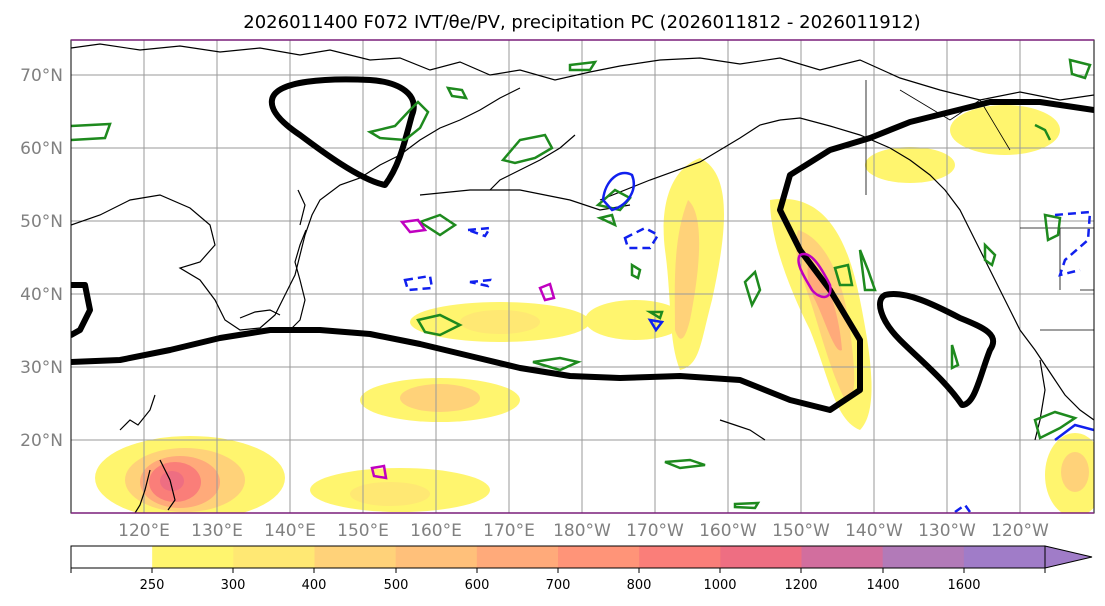 The height and width of the screenshot is (606, 1105). Describe the element at coordinates (41, 76) in the screenshot. I see `lat-label: 70°N` at that location.